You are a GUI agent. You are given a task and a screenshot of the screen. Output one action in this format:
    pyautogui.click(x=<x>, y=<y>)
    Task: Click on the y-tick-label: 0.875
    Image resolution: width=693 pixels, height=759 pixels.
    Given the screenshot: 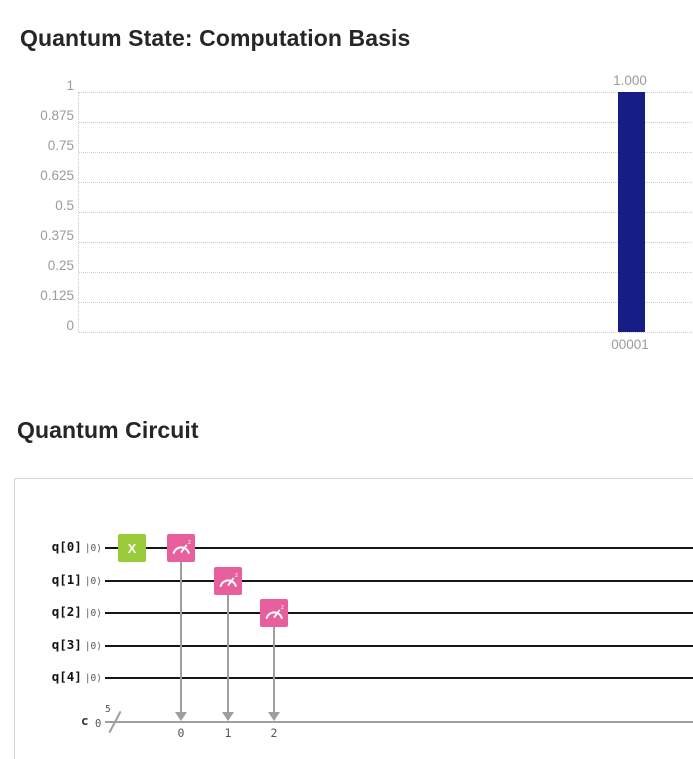 What is the action you would take?
    pyautogui.click(x=57, y=115)
    